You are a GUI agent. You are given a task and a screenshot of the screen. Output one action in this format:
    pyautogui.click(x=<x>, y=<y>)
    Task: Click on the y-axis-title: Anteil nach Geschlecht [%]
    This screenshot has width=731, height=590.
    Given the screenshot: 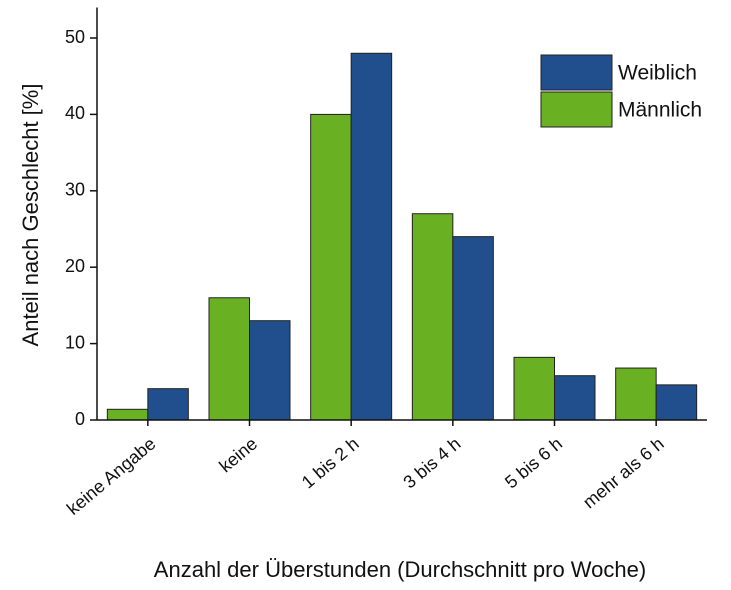 What is the action you would take?
    pyautogui.click(x=30, y=215)
    